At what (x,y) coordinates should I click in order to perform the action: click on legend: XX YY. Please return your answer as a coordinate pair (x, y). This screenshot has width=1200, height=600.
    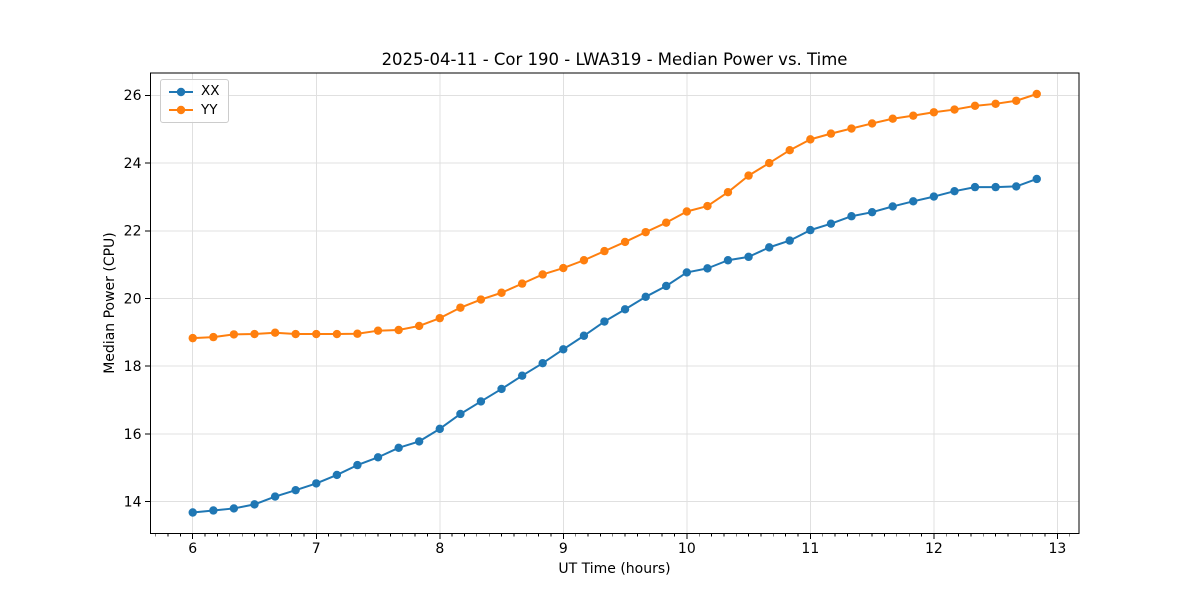
    Looking at the image, I should click on (194, 101).